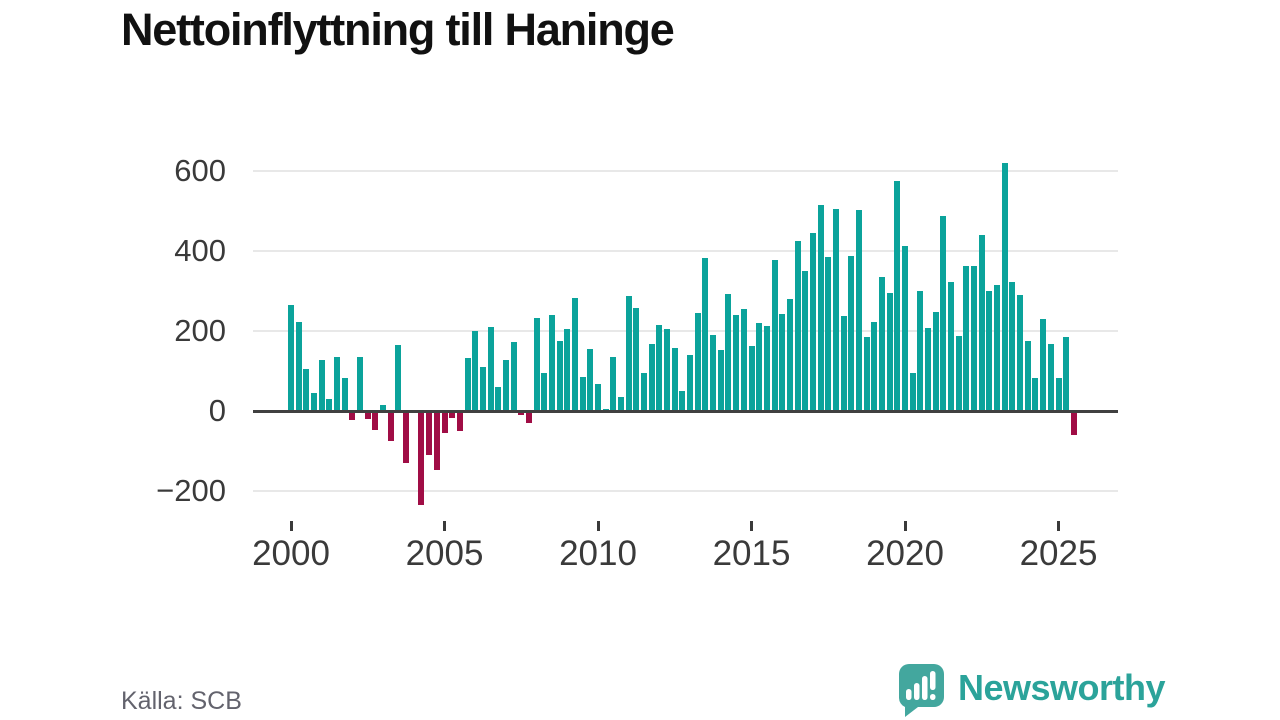 Image resolution: width=1280 pixels, height=720 pixels. What do you see at coordinates (1073, 423) in the screenshot?
I see `bar-2025Q3` at bounding box center [1073, 423].